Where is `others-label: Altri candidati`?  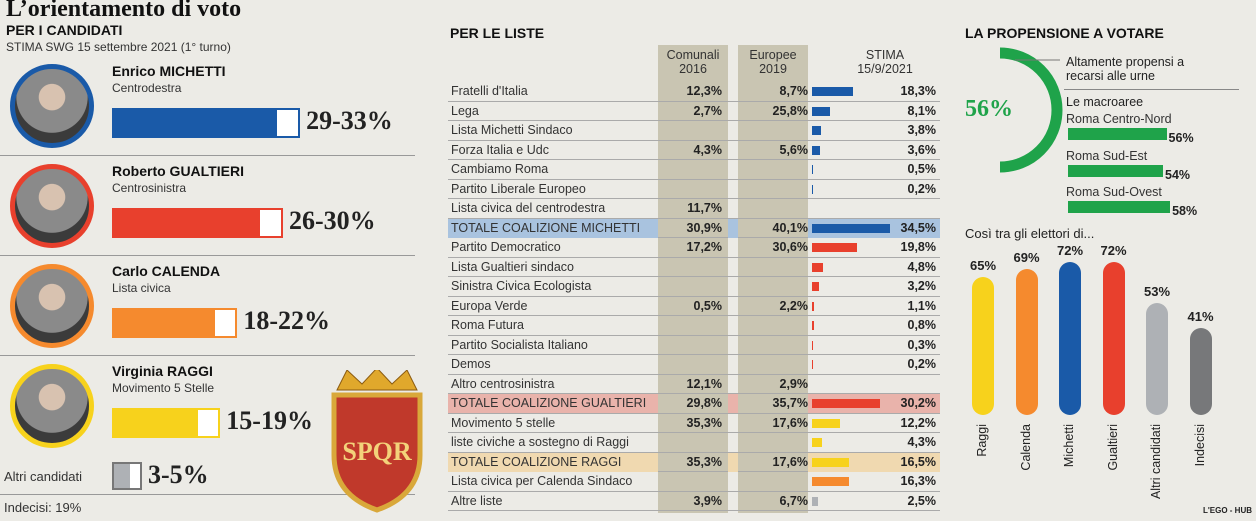 others-label: Altri candidati is located at coordinates (43, 476).